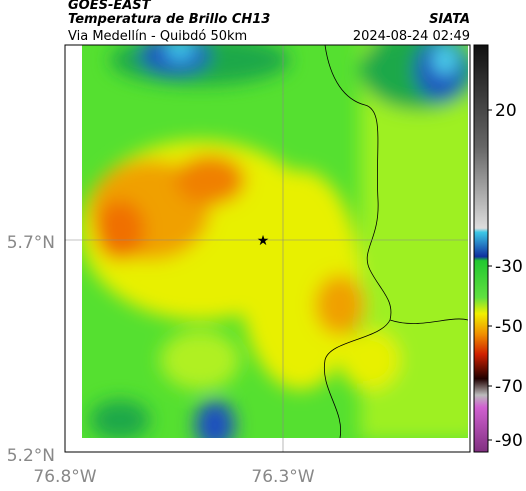 The height and width of the screenshot is (491, 526). I want to click on lon-label: 76.3°W, so click(282, 477).